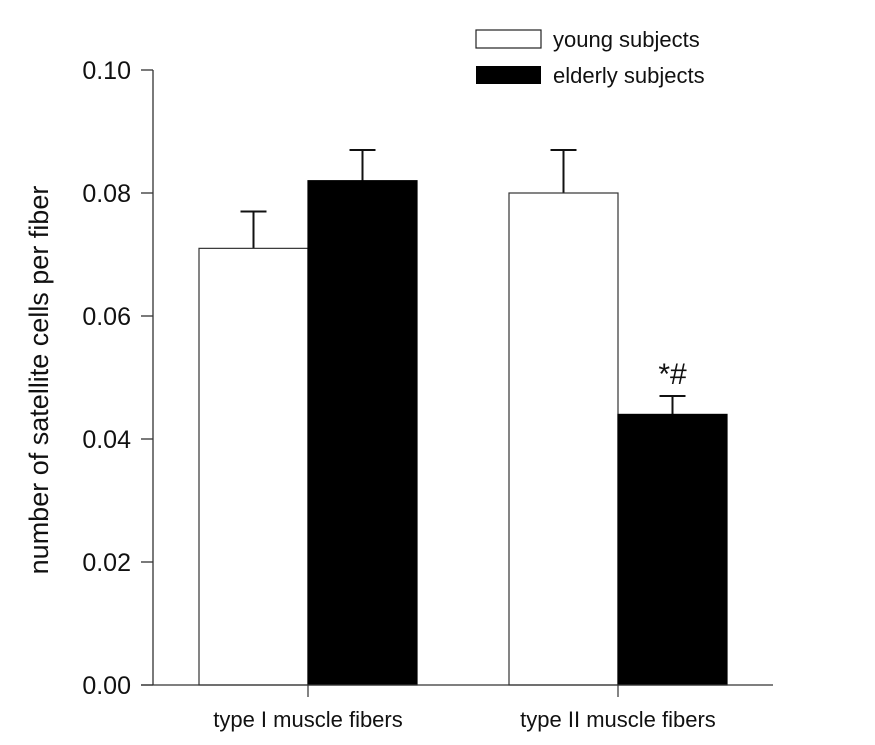 The height and width of the screenshot is (745, 875). What do you see at coordinates (106, 194) in the screenshot?
I see `y-tick-label: 0.08` at bounding box center [106, 194].